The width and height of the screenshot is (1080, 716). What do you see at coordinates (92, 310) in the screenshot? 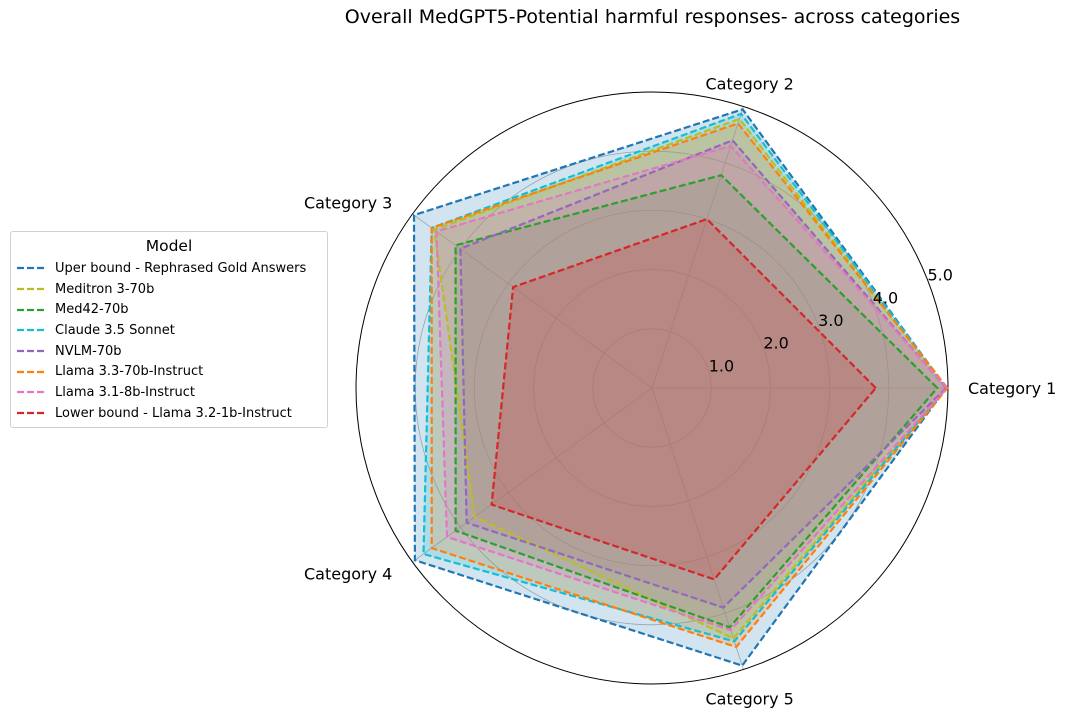
I see `legend-label: Med42-70b` at bounding box center [92, 310].